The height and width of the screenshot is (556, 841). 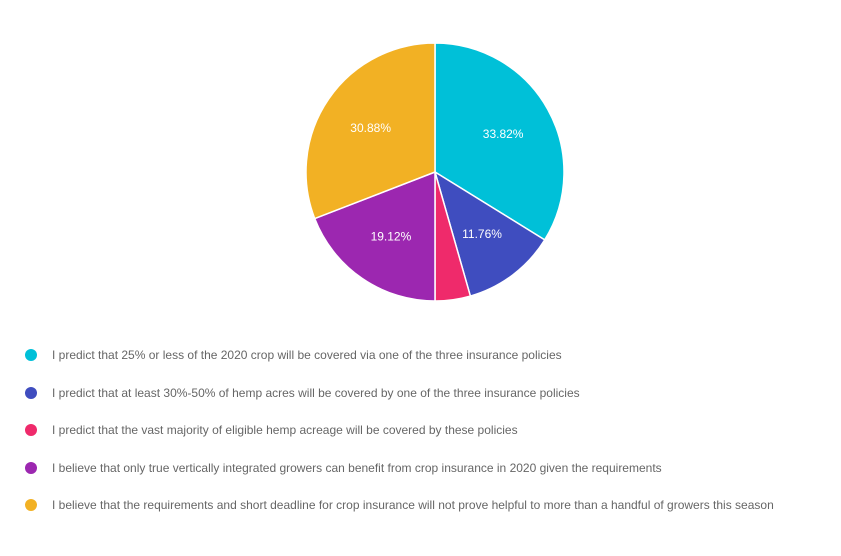 I want to click on pie-data-labels: 33.82% 11.76% 19.12% 30.88%, so click(x=437, y=182).